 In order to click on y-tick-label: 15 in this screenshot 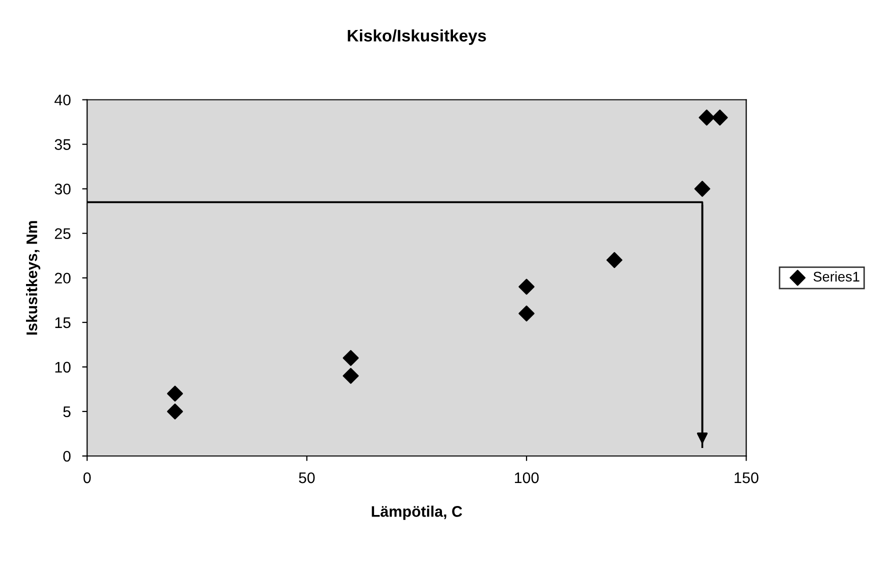, I will do `click(63, 322)`.